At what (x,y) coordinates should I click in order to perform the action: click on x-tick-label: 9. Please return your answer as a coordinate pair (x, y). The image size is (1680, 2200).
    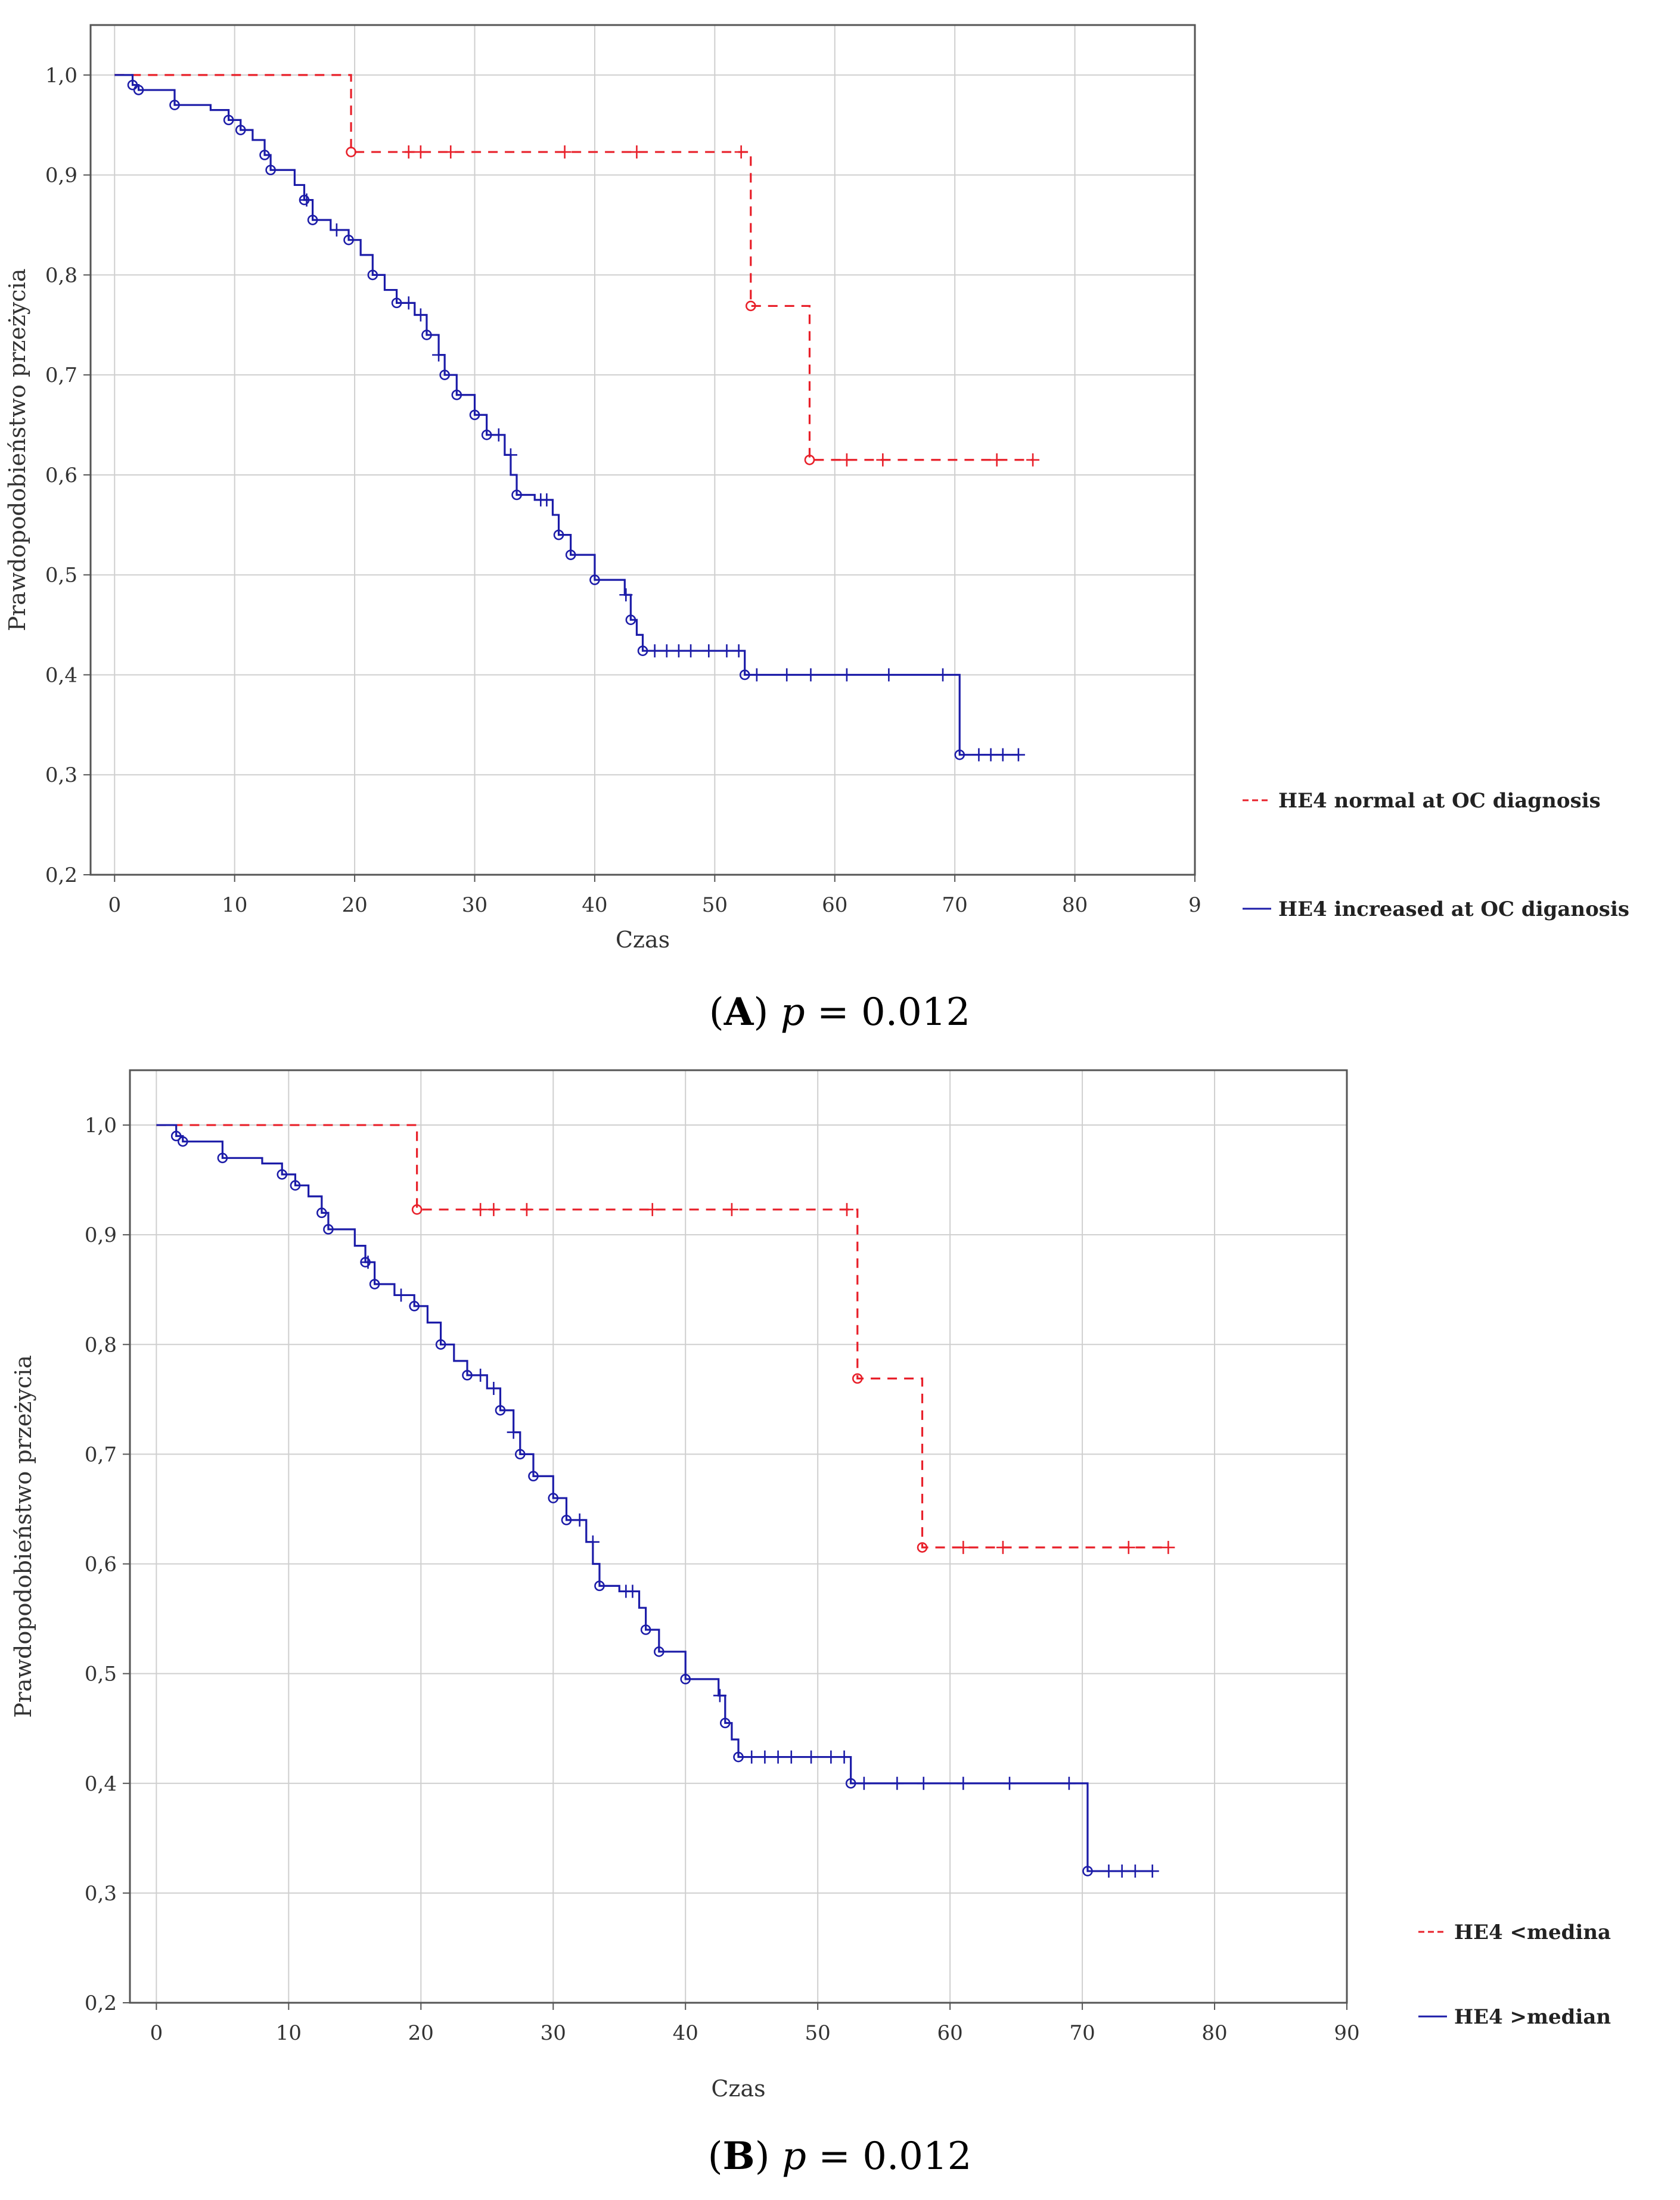
    Looking at the image, I should click on (1195, 905).